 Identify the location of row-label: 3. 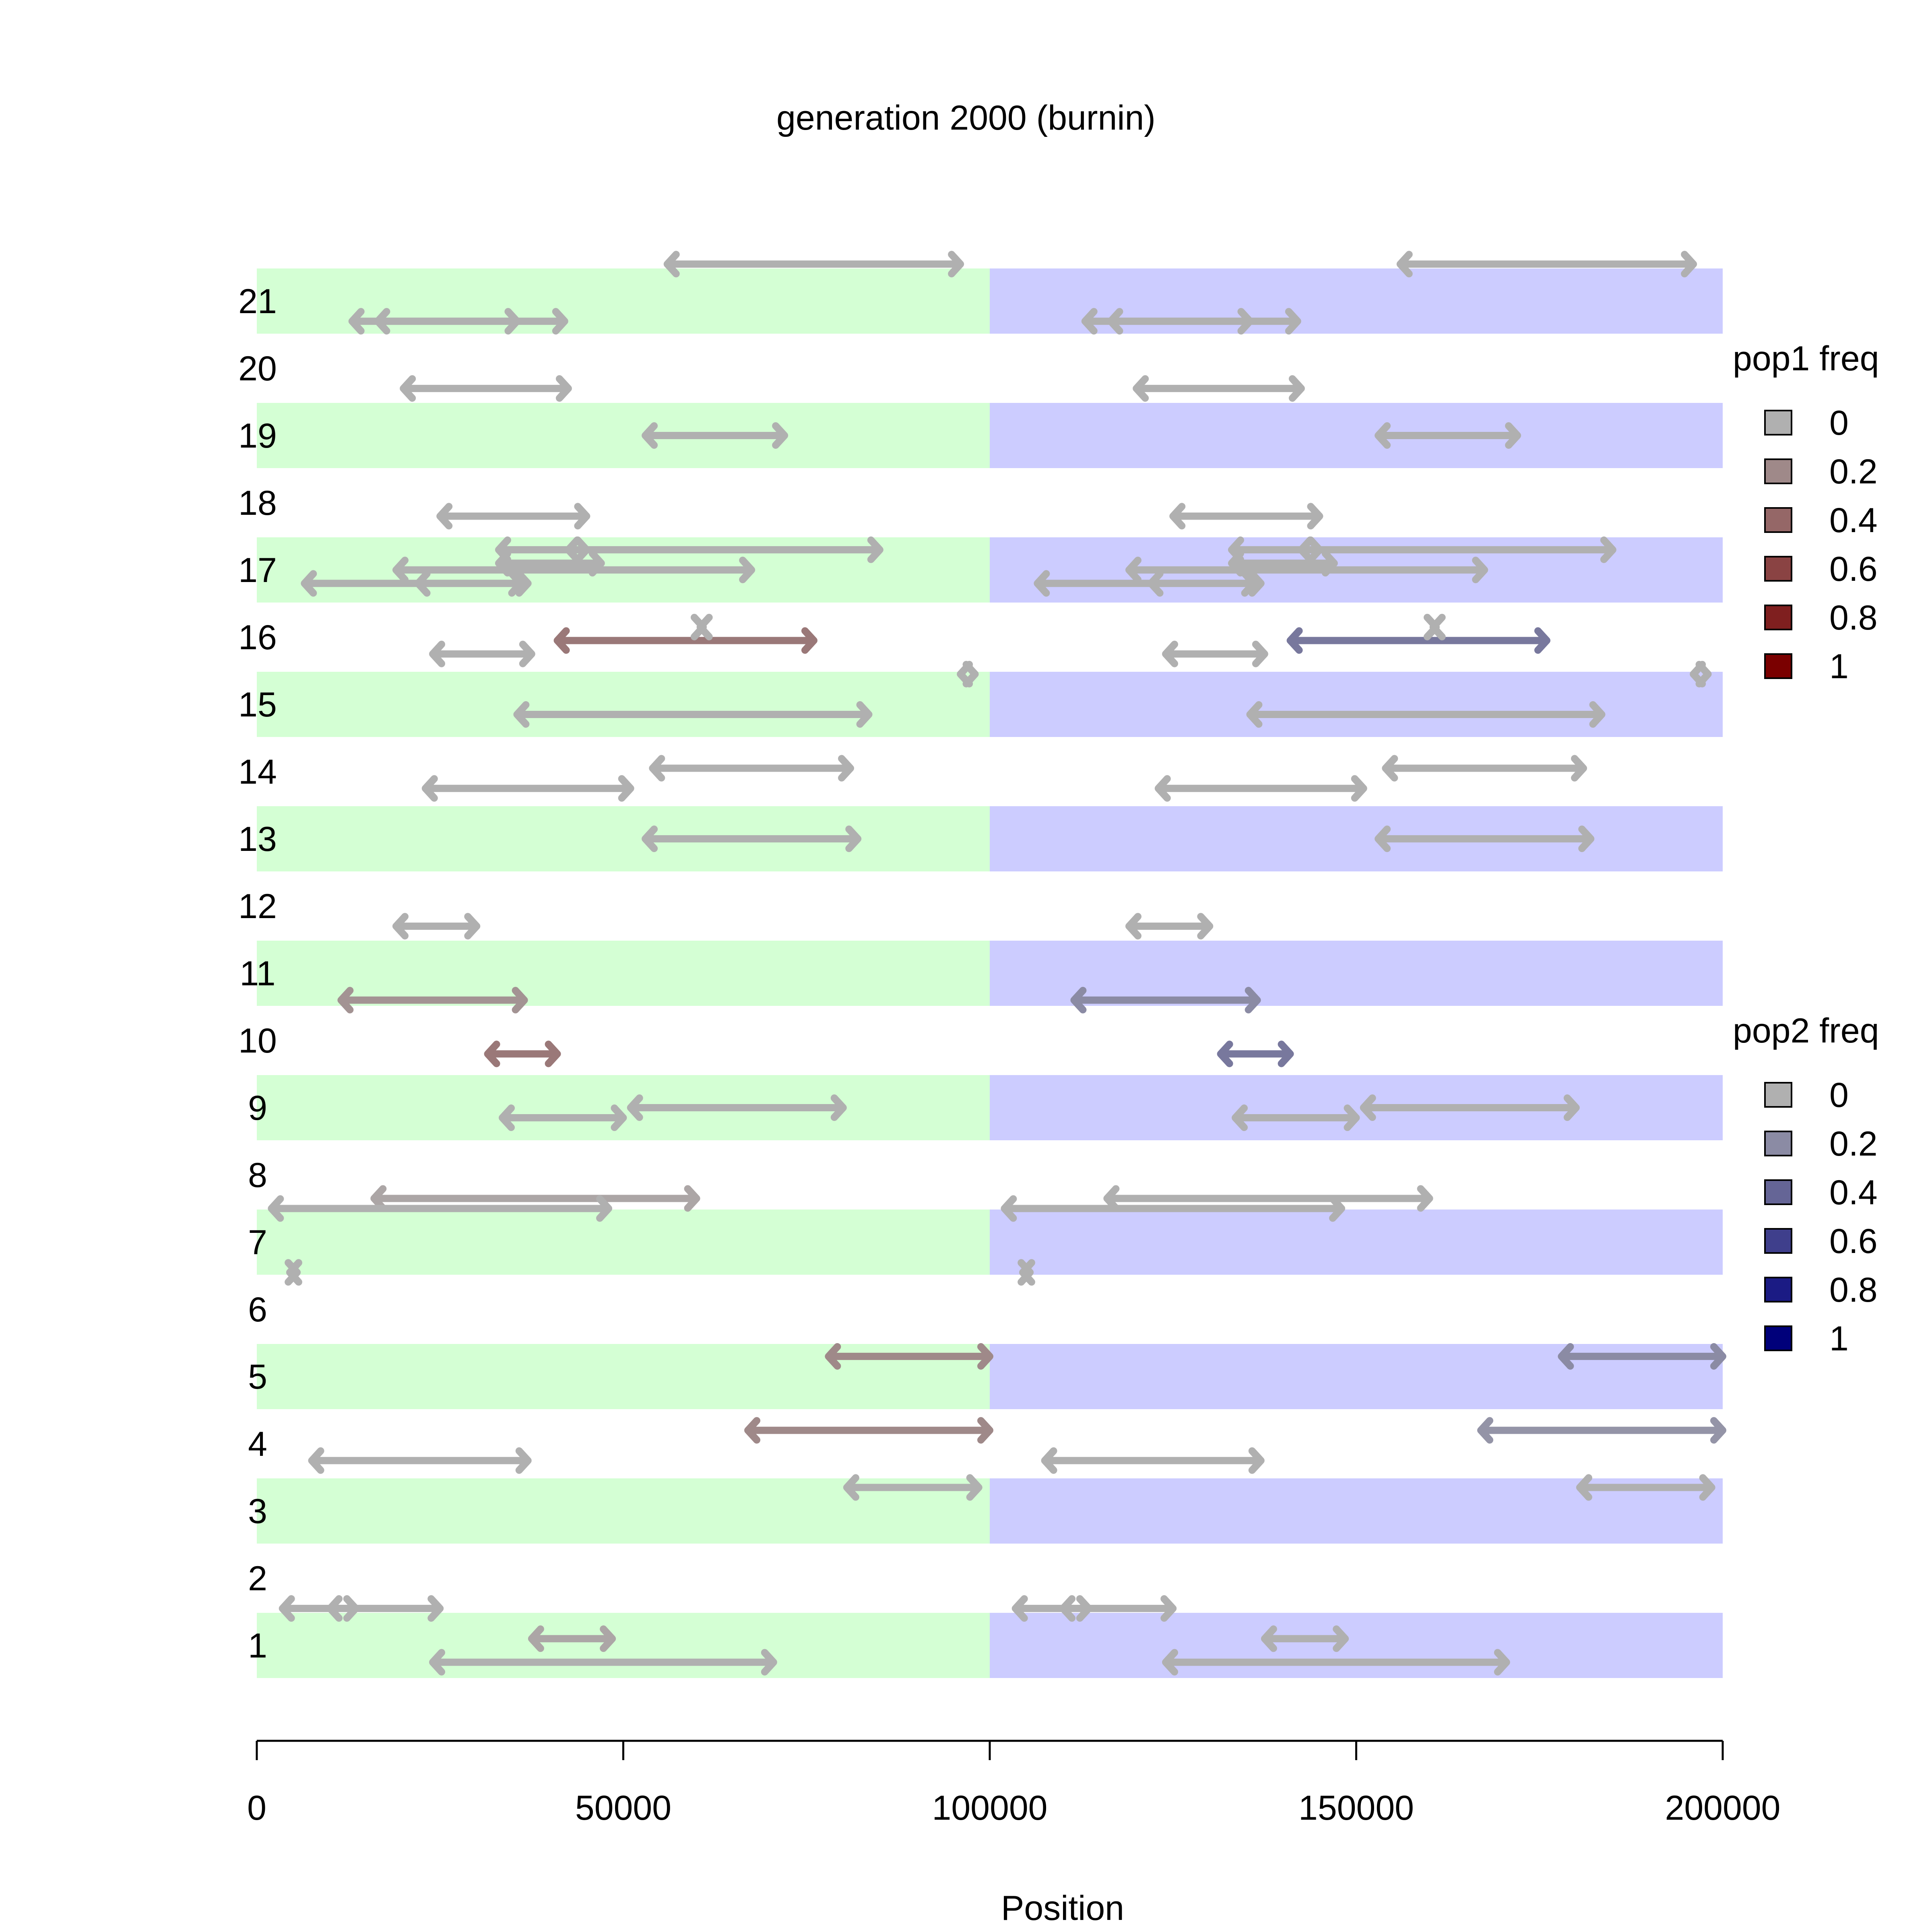
(257, 1511).